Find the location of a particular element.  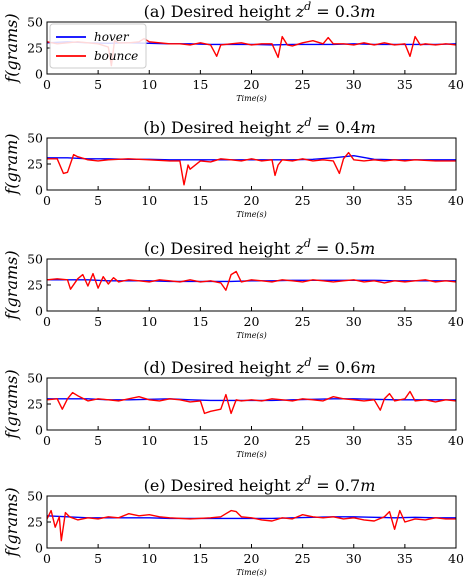

legend-box is located at coordinates (98, 46).